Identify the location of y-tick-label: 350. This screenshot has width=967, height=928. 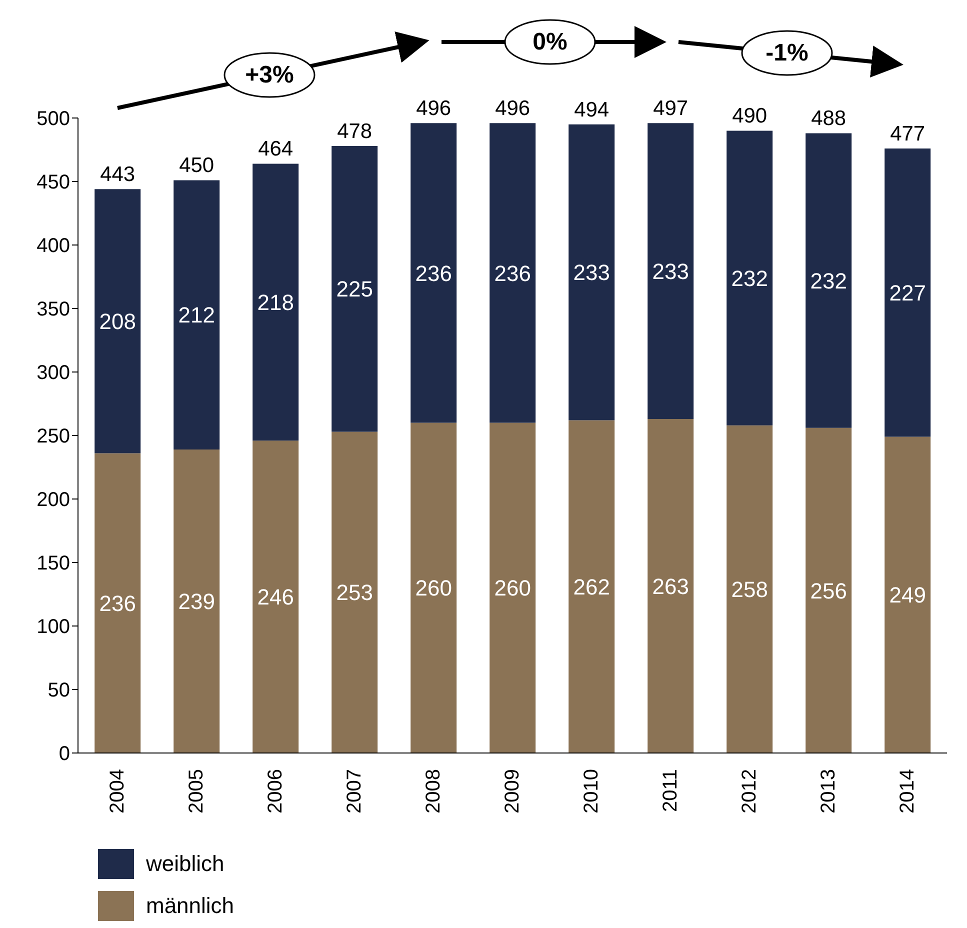
(53, 309).